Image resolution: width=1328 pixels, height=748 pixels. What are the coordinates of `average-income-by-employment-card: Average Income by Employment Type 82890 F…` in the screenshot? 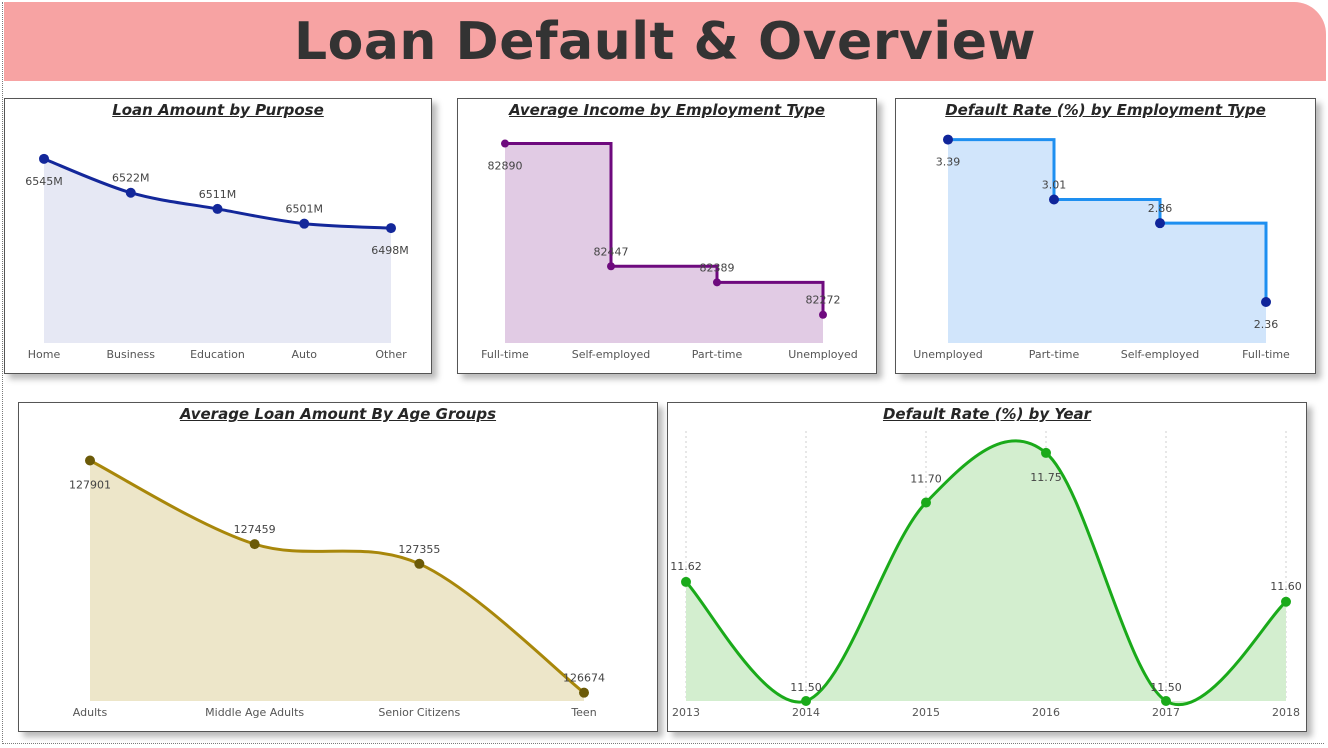 It's located at (667, 236).